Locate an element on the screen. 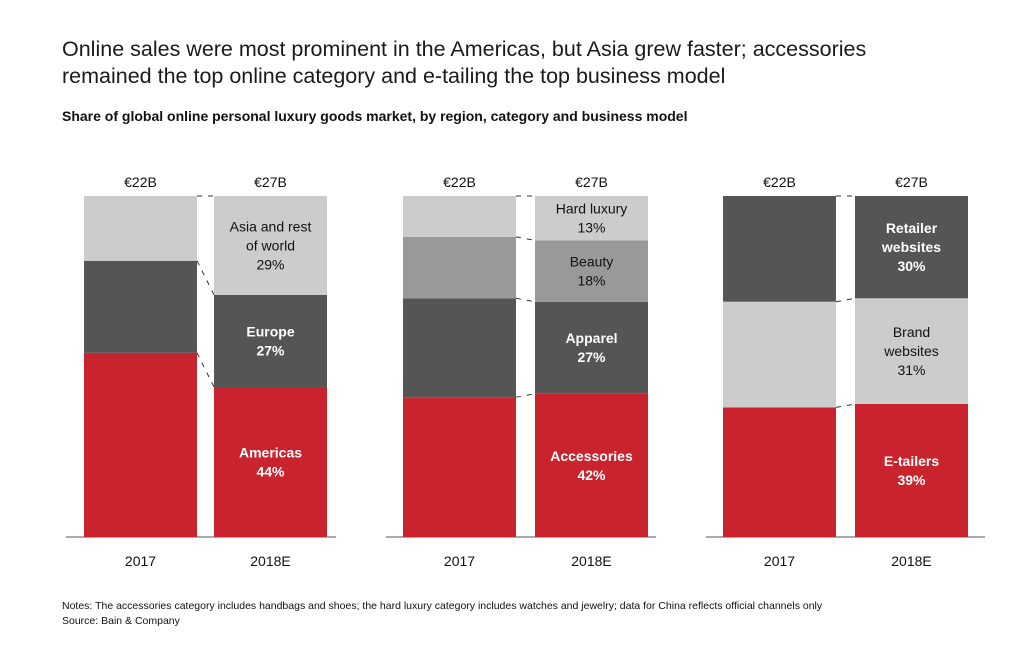 This screenshot has width=1024, height=661. segment-label: Retailer websites 30% is located at coordinates (911, 247).